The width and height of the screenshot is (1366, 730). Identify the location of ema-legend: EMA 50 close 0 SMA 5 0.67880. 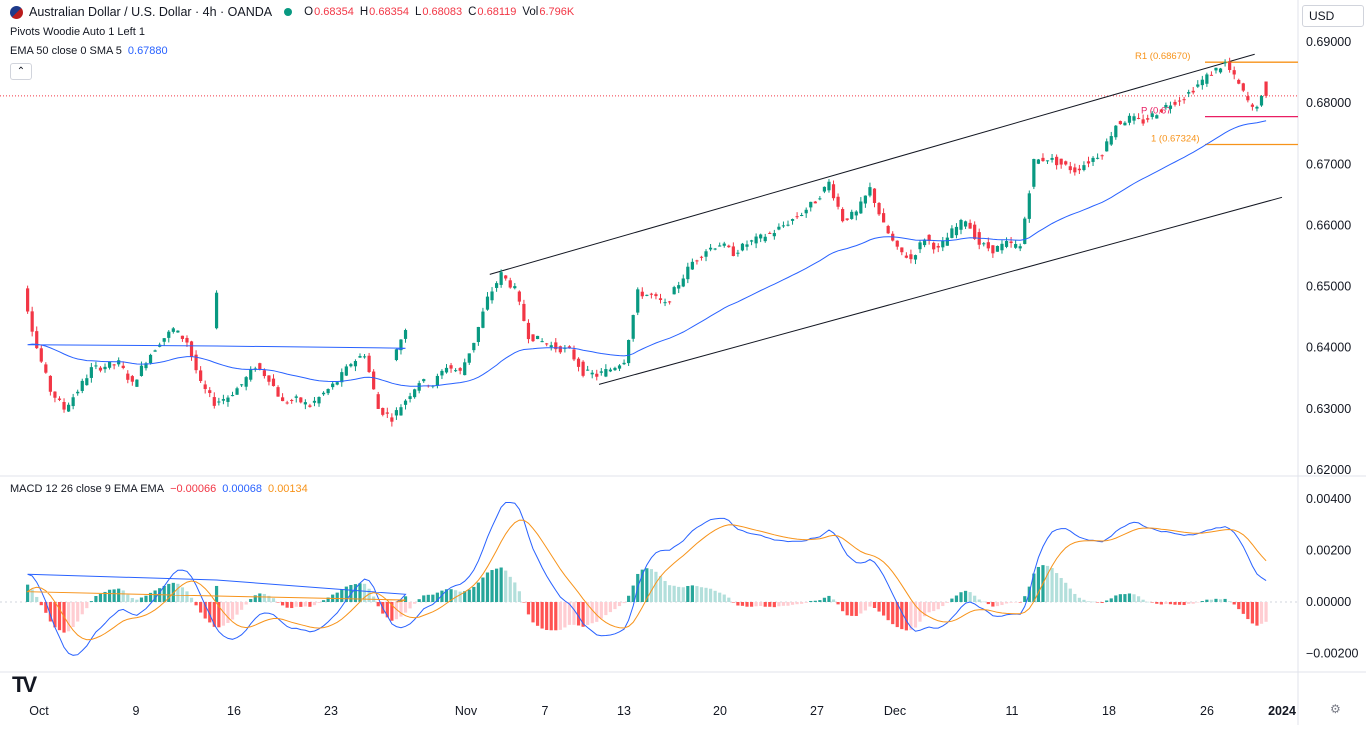
(89, 51).